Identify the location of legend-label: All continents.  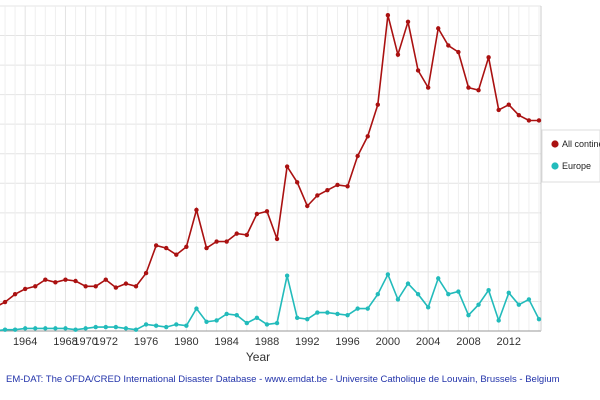
(581, 144).